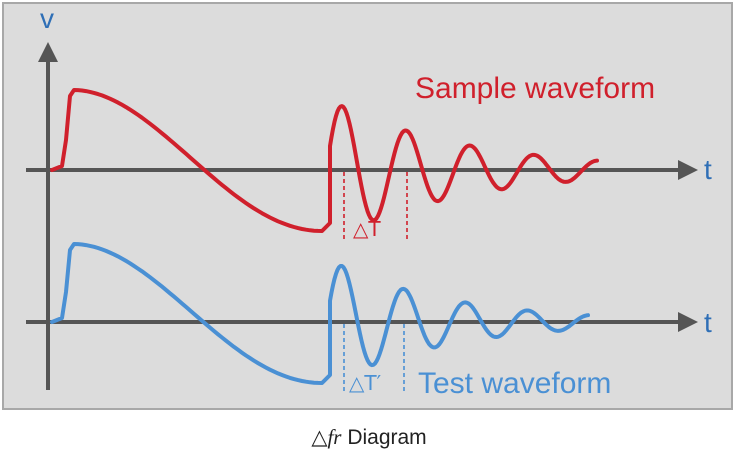  Describe the element at coordinates (365, 383) in the screenshot. I see `test-period-label: △T′` at that location.